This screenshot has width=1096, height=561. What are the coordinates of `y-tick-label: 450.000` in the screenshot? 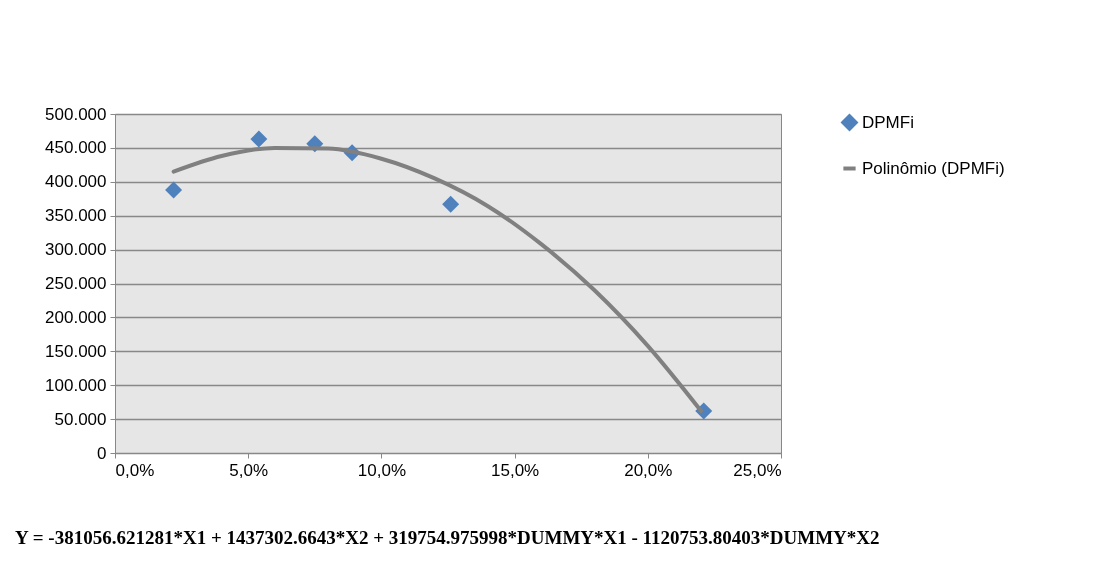 It's located at (76, 148).